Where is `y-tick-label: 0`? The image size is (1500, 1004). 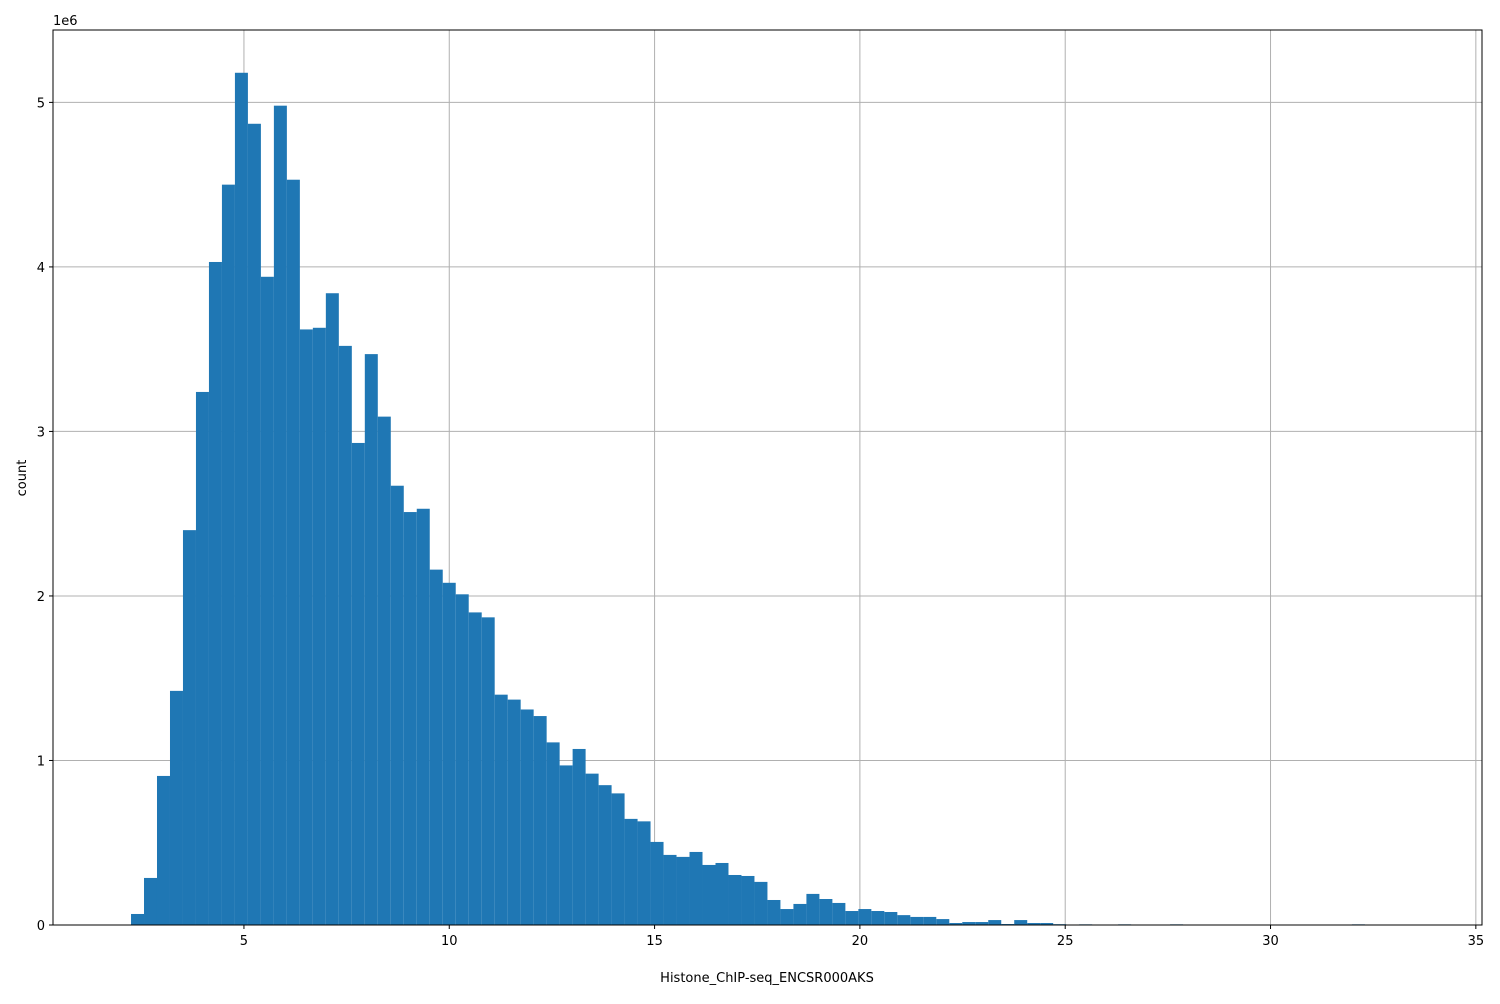
y-tick-label: 0 is located at coordinates (41, 926).